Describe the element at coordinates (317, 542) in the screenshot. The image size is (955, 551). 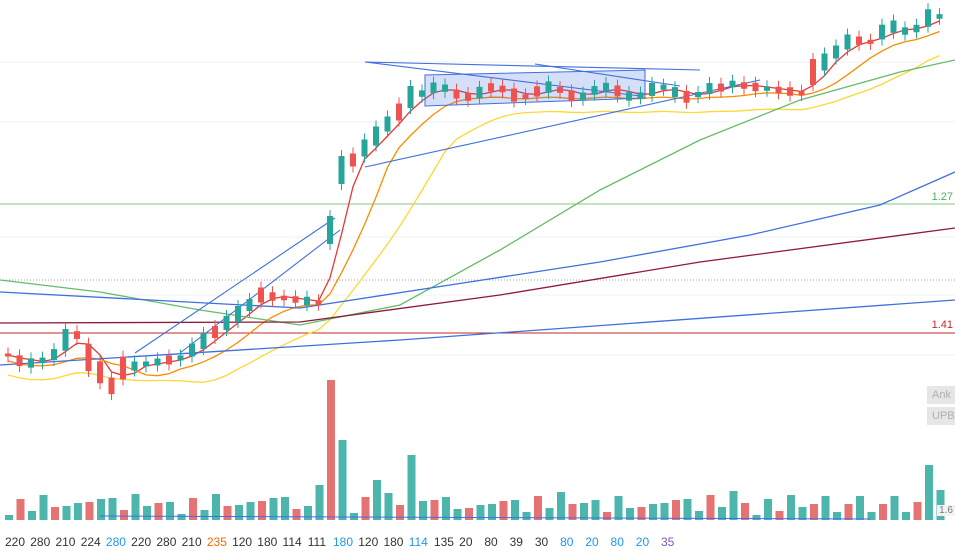
I see `volume-scale-label-13: 111` at that location.